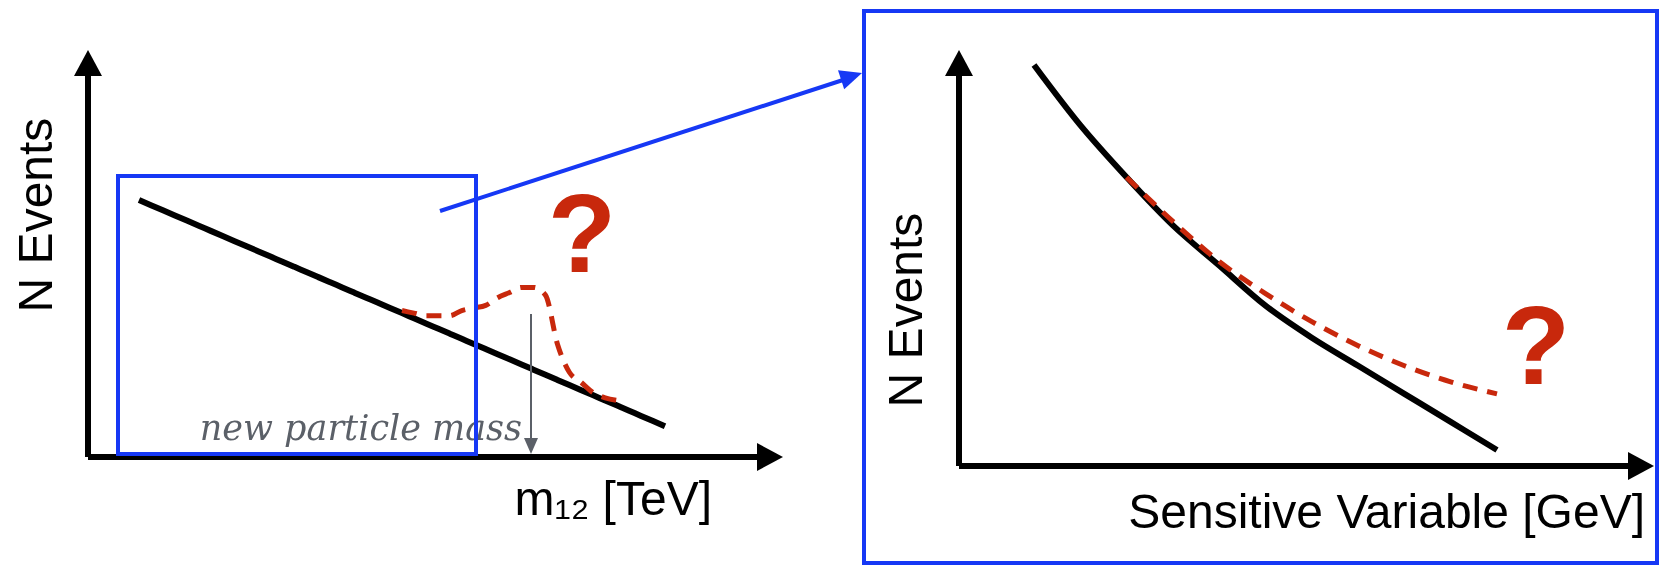 The height and width of the screenshot is (566, 1666). What do you see at coordinates (613, 498) in the screenshot?
I see `x-axis-title: m₁₂ [TeV]` at bounding box center [613, 498].